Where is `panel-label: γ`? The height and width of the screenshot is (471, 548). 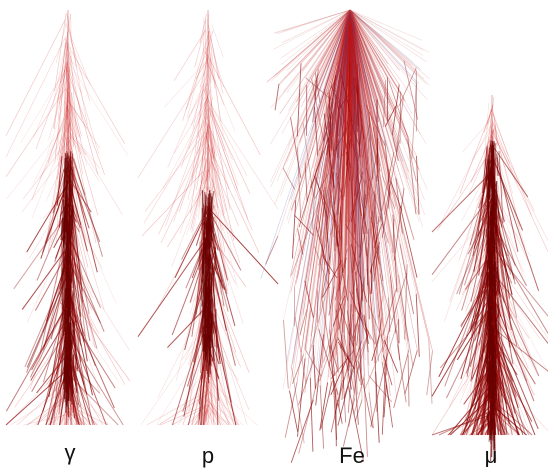
panel-label: γ is located at coordinates (70, 452).